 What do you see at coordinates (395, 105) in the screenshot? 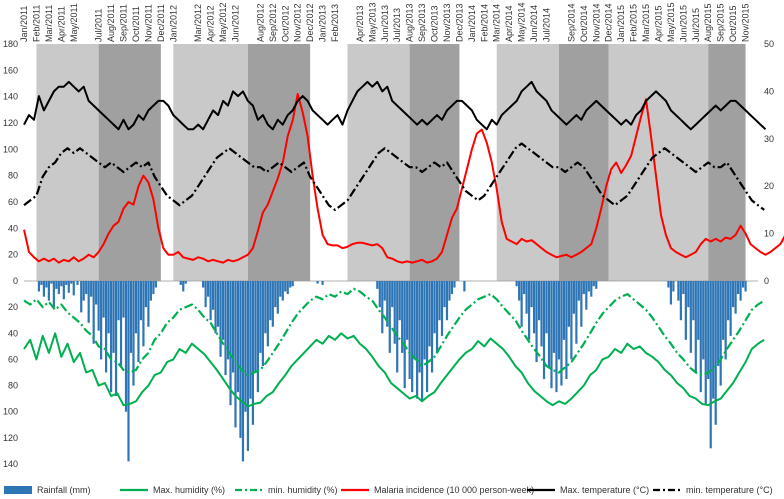
I see `series-line-max-temperature-c` at bounding box center [395, 105].